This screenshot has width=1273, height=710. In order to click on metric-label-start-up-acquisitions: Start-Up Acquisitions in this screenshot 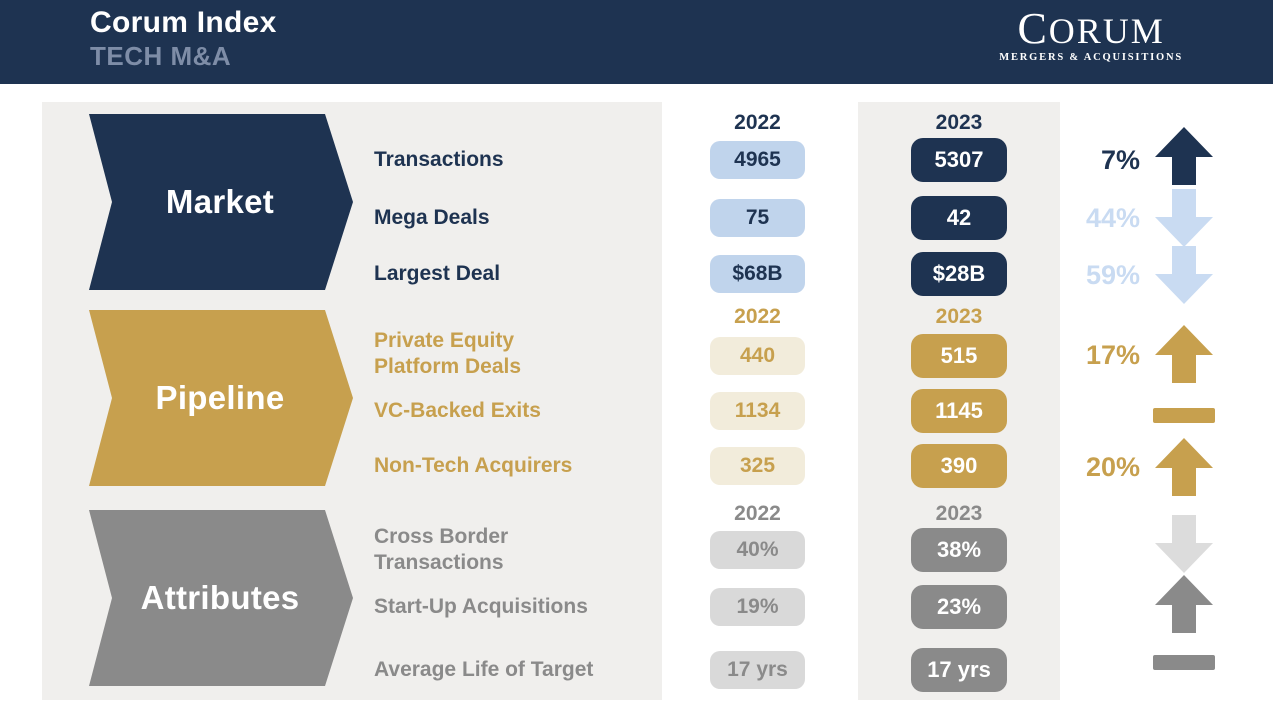, I will do `click(514, 607)`.